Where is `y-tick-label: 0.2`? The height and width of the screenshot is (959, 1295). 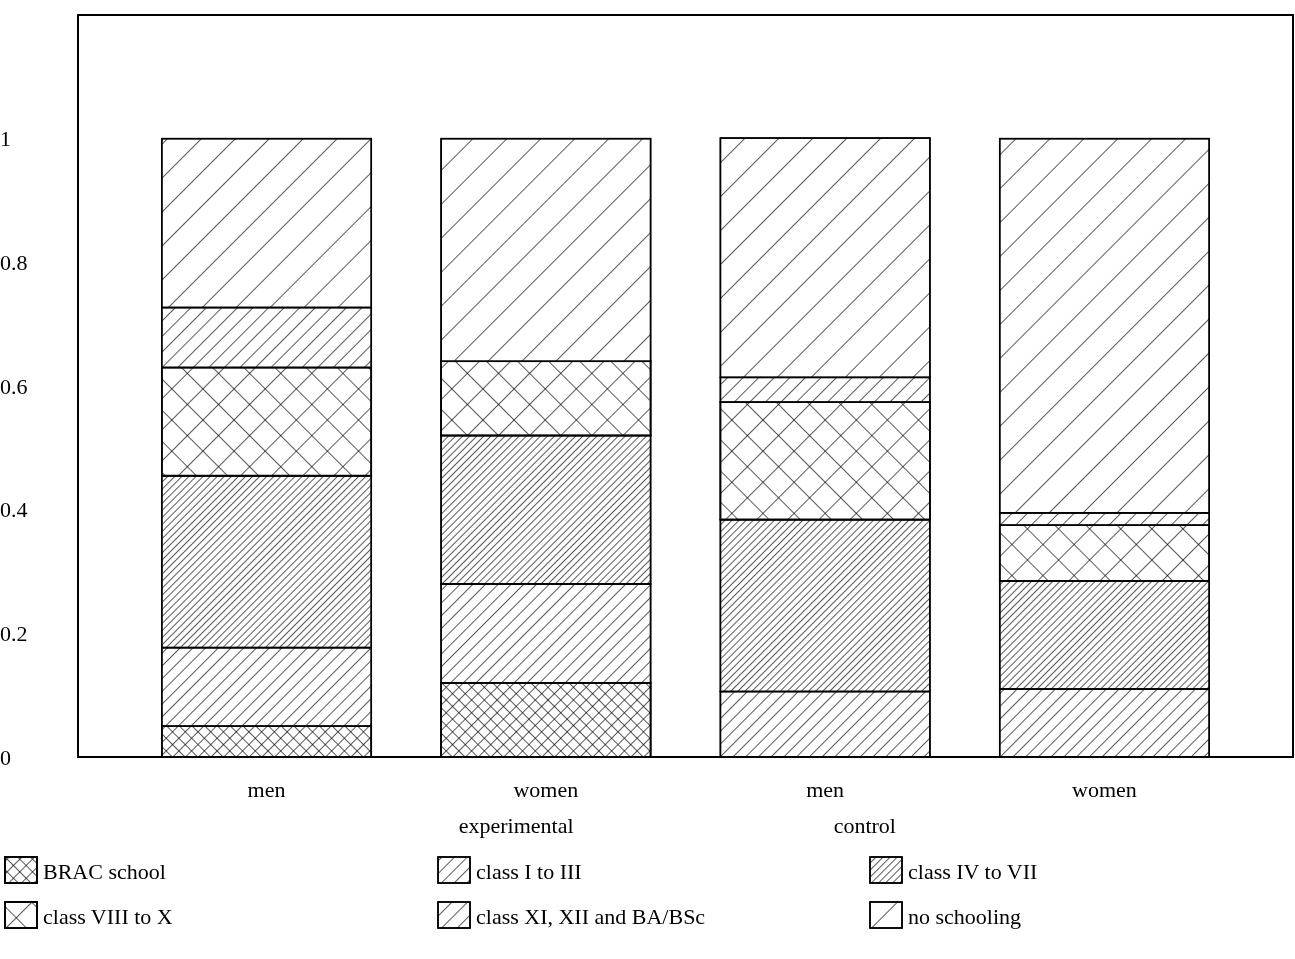 y-tick-label: 0.2 is located at coordinates (14, 633).